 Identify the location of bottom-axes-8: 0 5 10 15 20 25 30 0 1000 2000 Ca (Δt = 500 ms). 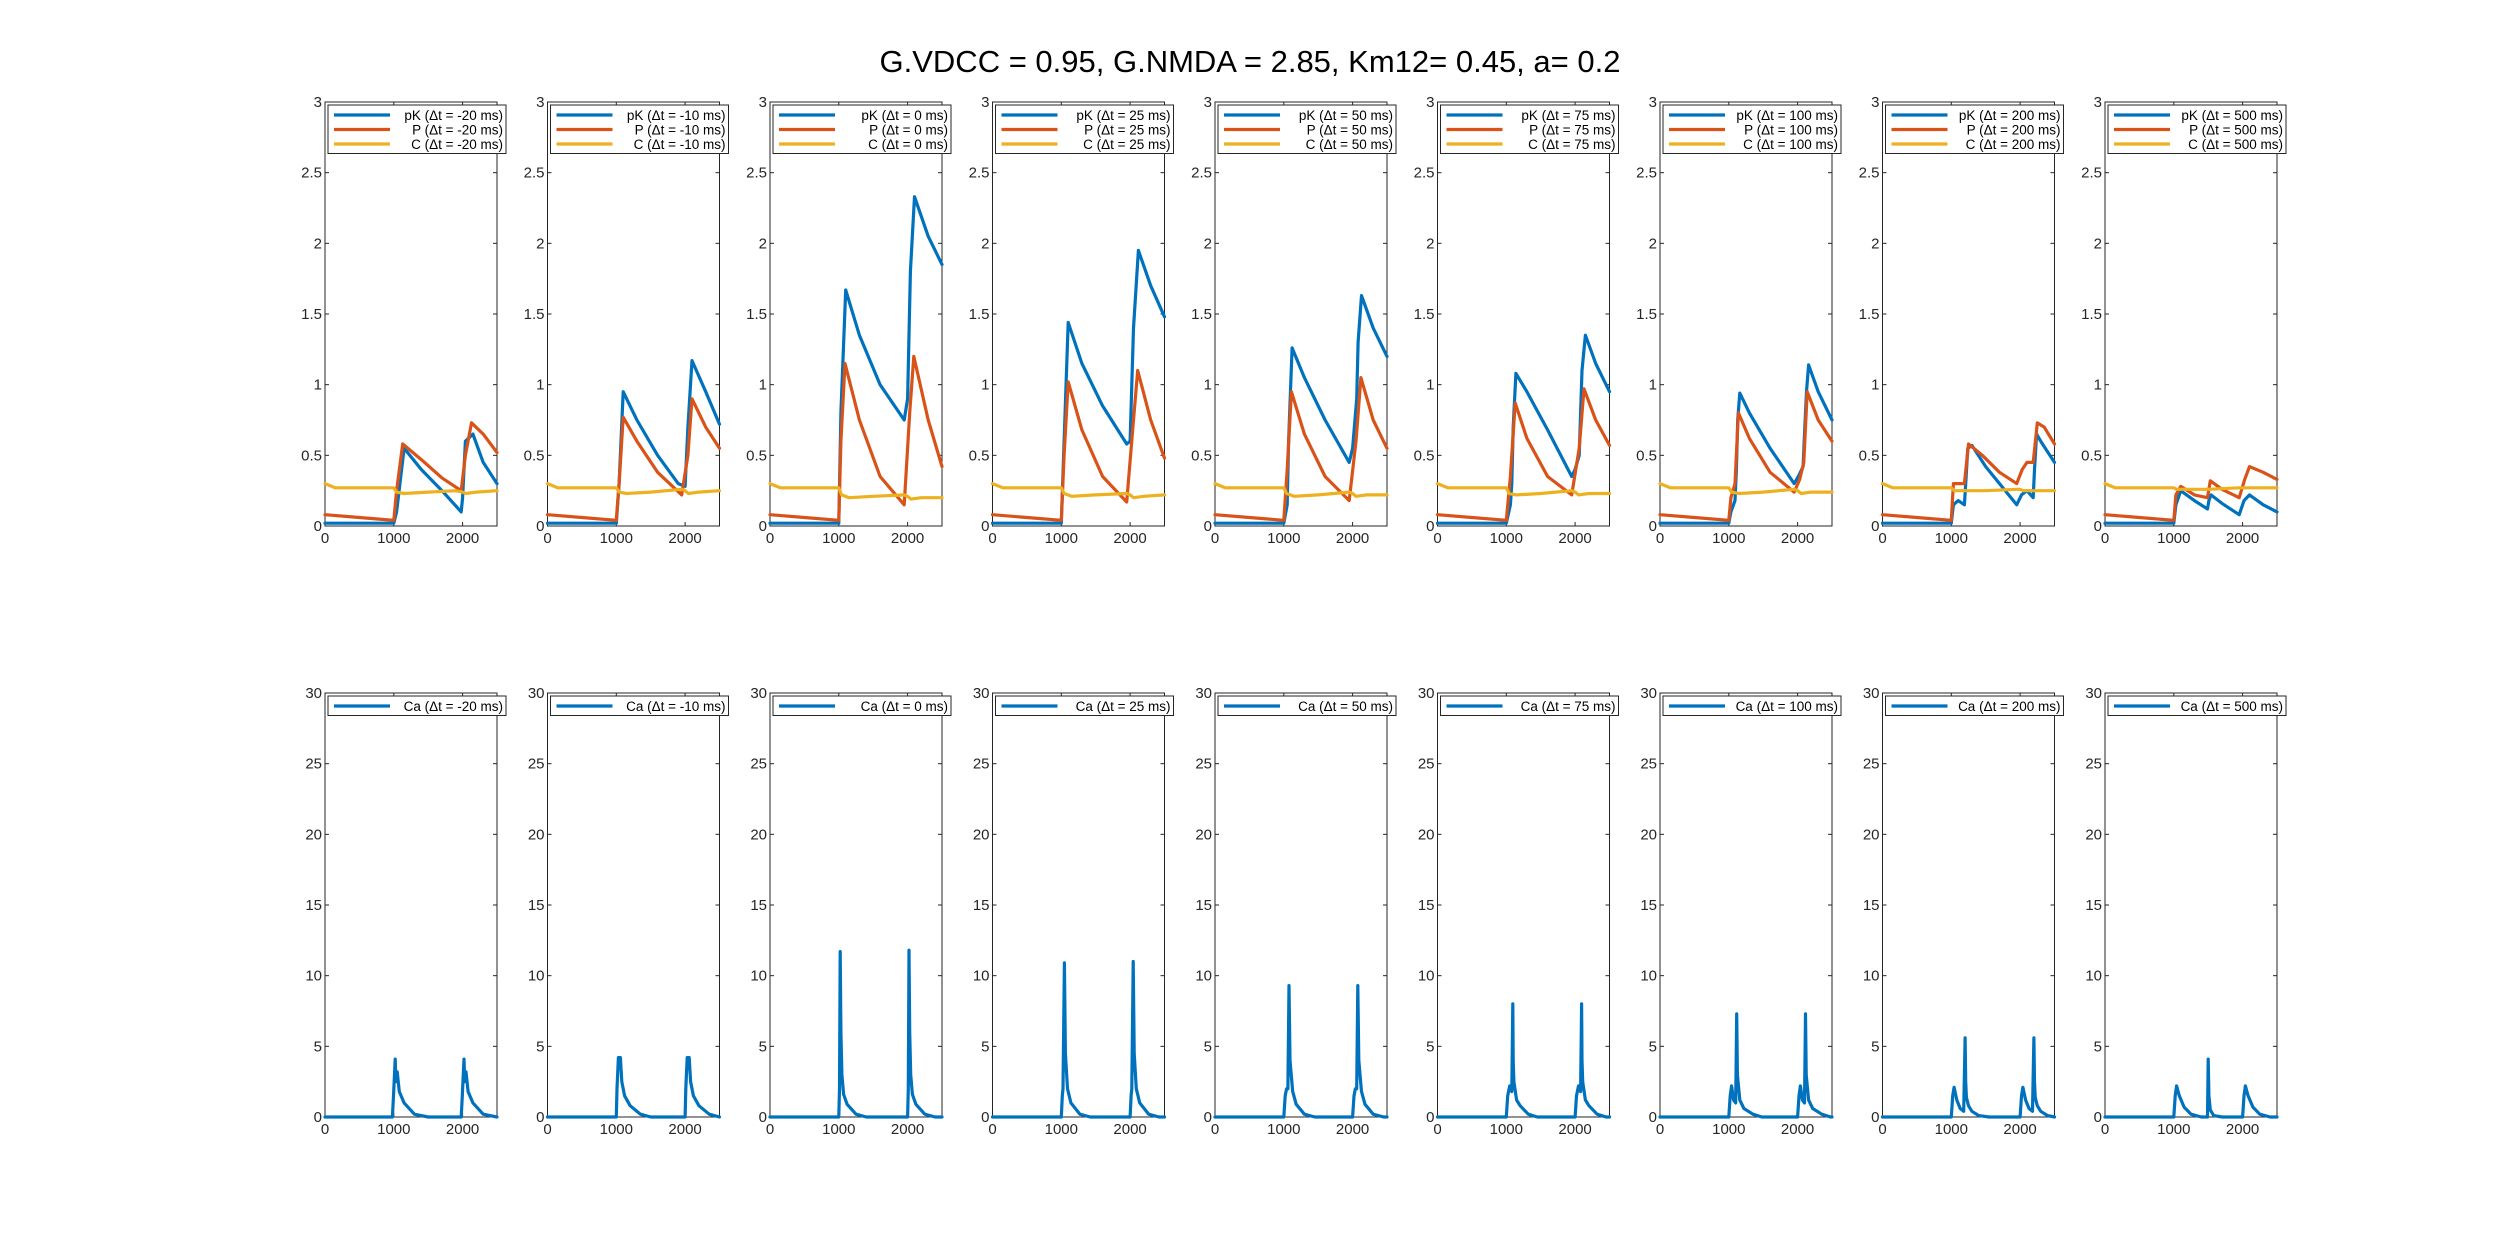
(2186, 911).